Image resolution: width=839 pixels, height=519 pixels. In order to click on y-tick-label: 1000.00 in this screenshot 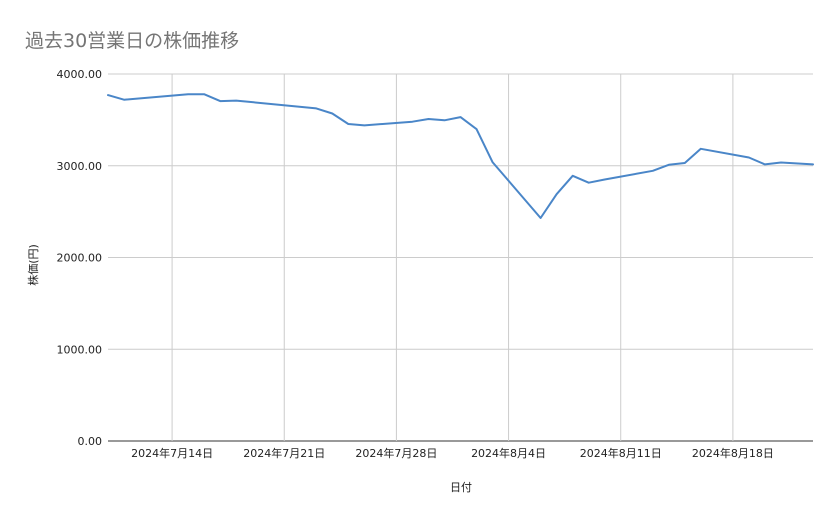, I will do `click(80, 349)`.